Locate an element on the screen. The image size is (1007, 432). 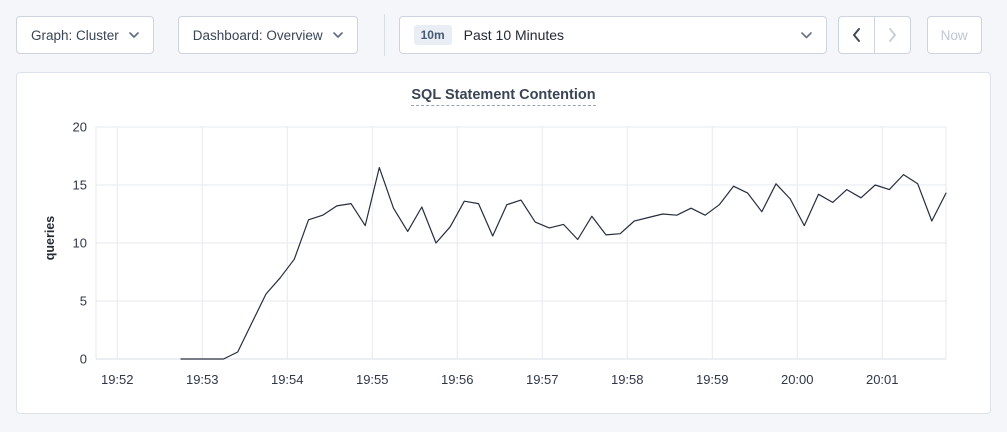
y-tick-label: 15 is located at coordinates (80, 185).